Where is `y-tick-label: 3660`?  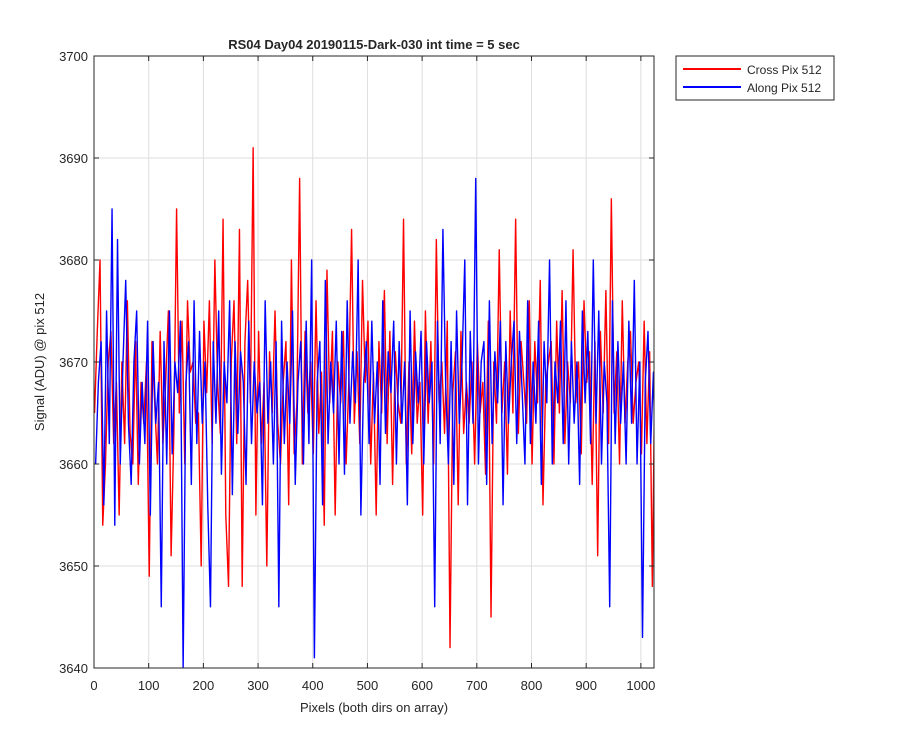 y-tick-label: 3660 is located at coordinates (73, 464).